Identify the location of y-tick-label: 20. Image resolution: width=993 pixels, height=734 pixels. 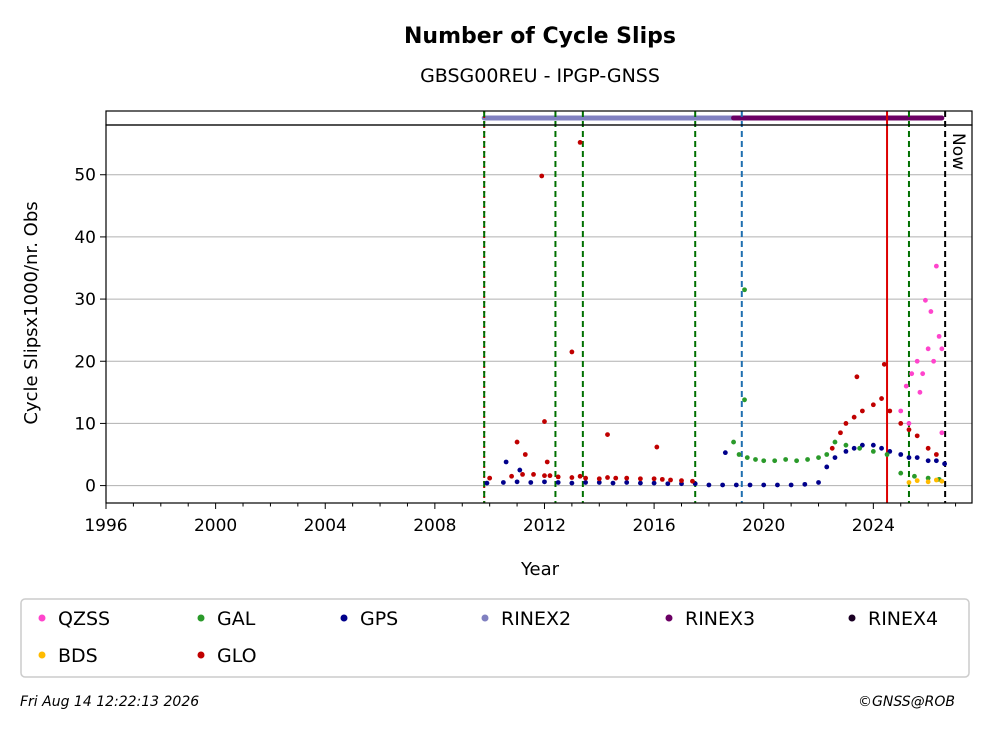
(85, 362).